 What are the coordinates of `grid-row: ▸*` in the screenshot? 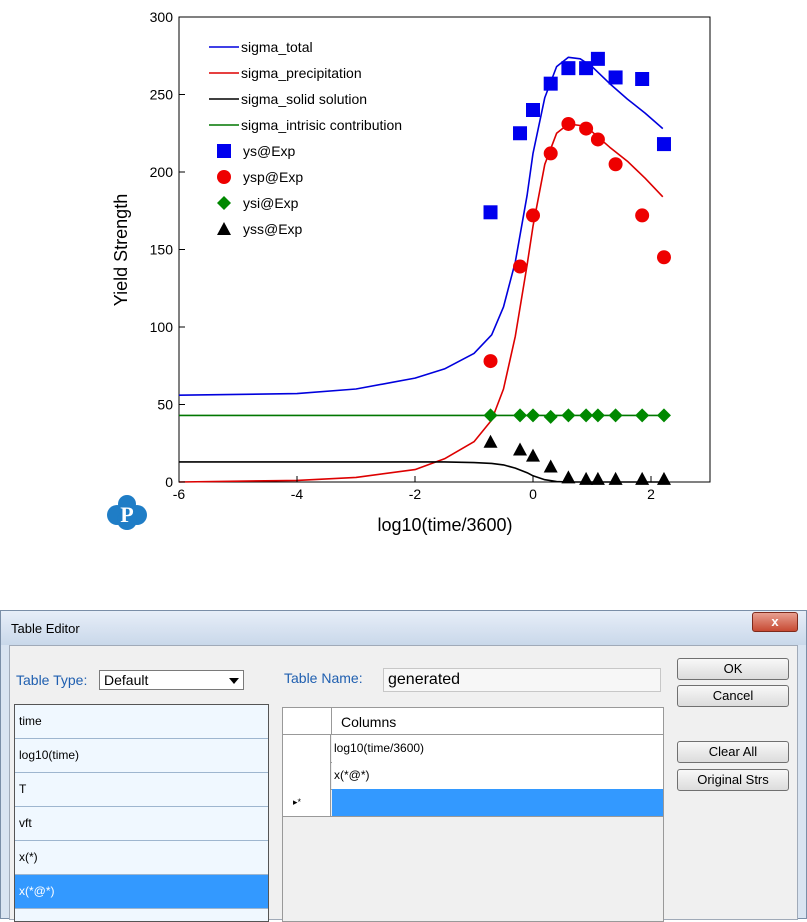 It's located at (473, 803).